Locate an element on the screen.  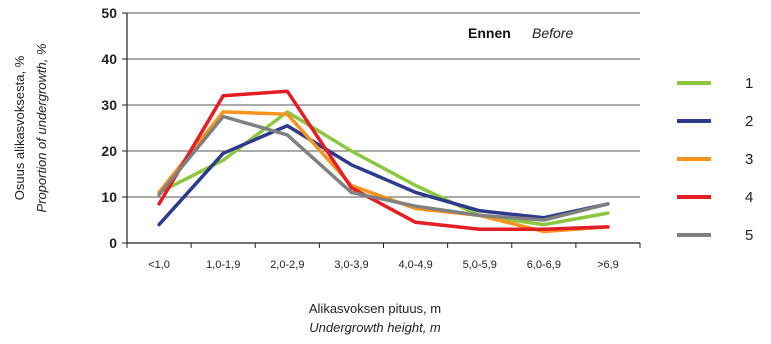
legend: 1 2 3 4 5 is located at coordinates (715, 159).